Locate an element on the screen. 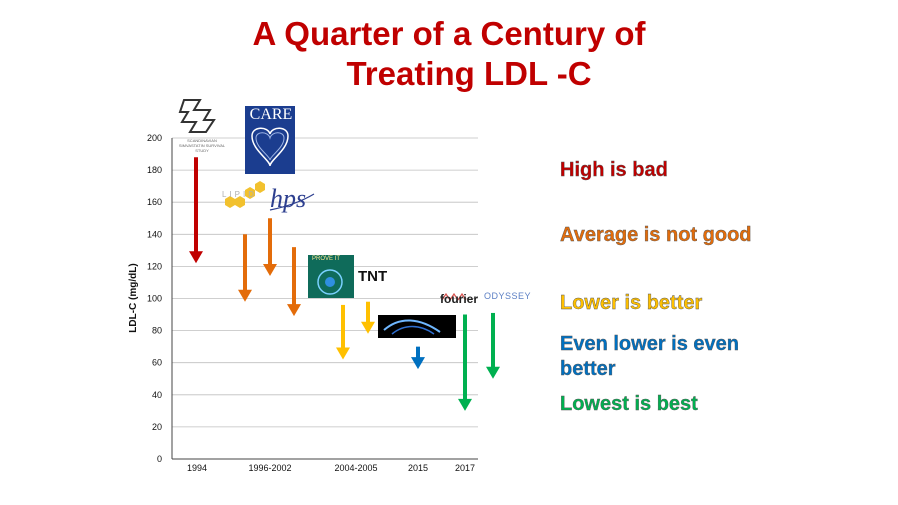 The height and width of the screenshot is (505, 898). y-axis-ticks: 0 20 40 60 80 100 120 140 160 180 200 is located at coordinates (154, 298).